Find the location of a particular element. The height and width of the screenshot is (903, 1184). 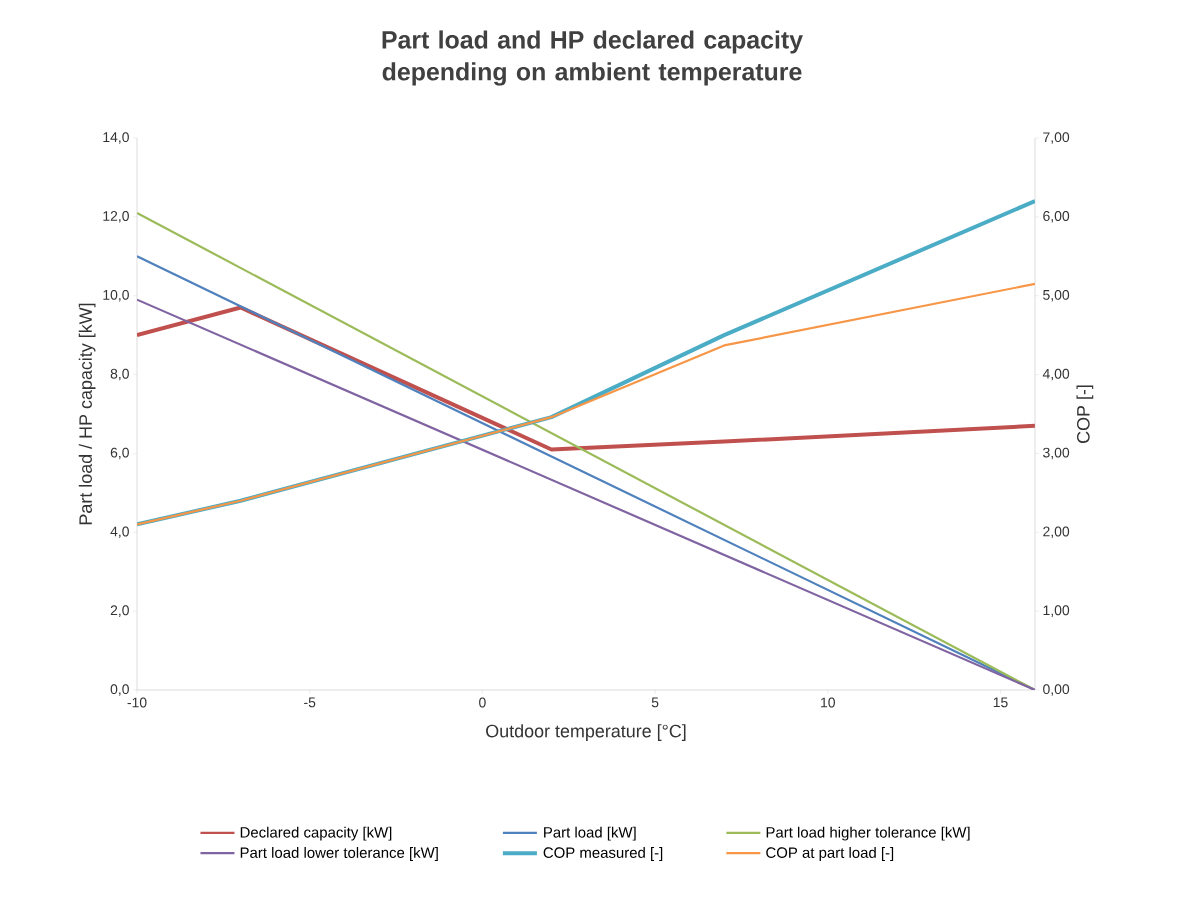

x-axis-title: Outdoor temperature [°C] is located at coordinates (586, 732).